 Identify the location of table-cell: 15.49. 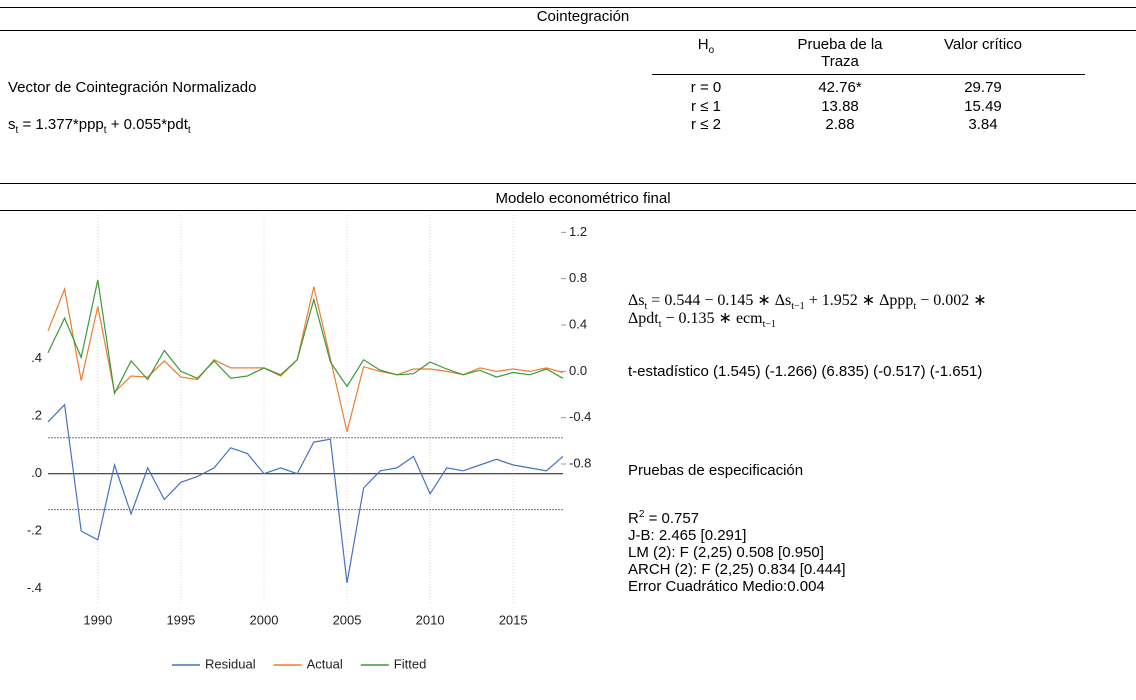
(983, 106).